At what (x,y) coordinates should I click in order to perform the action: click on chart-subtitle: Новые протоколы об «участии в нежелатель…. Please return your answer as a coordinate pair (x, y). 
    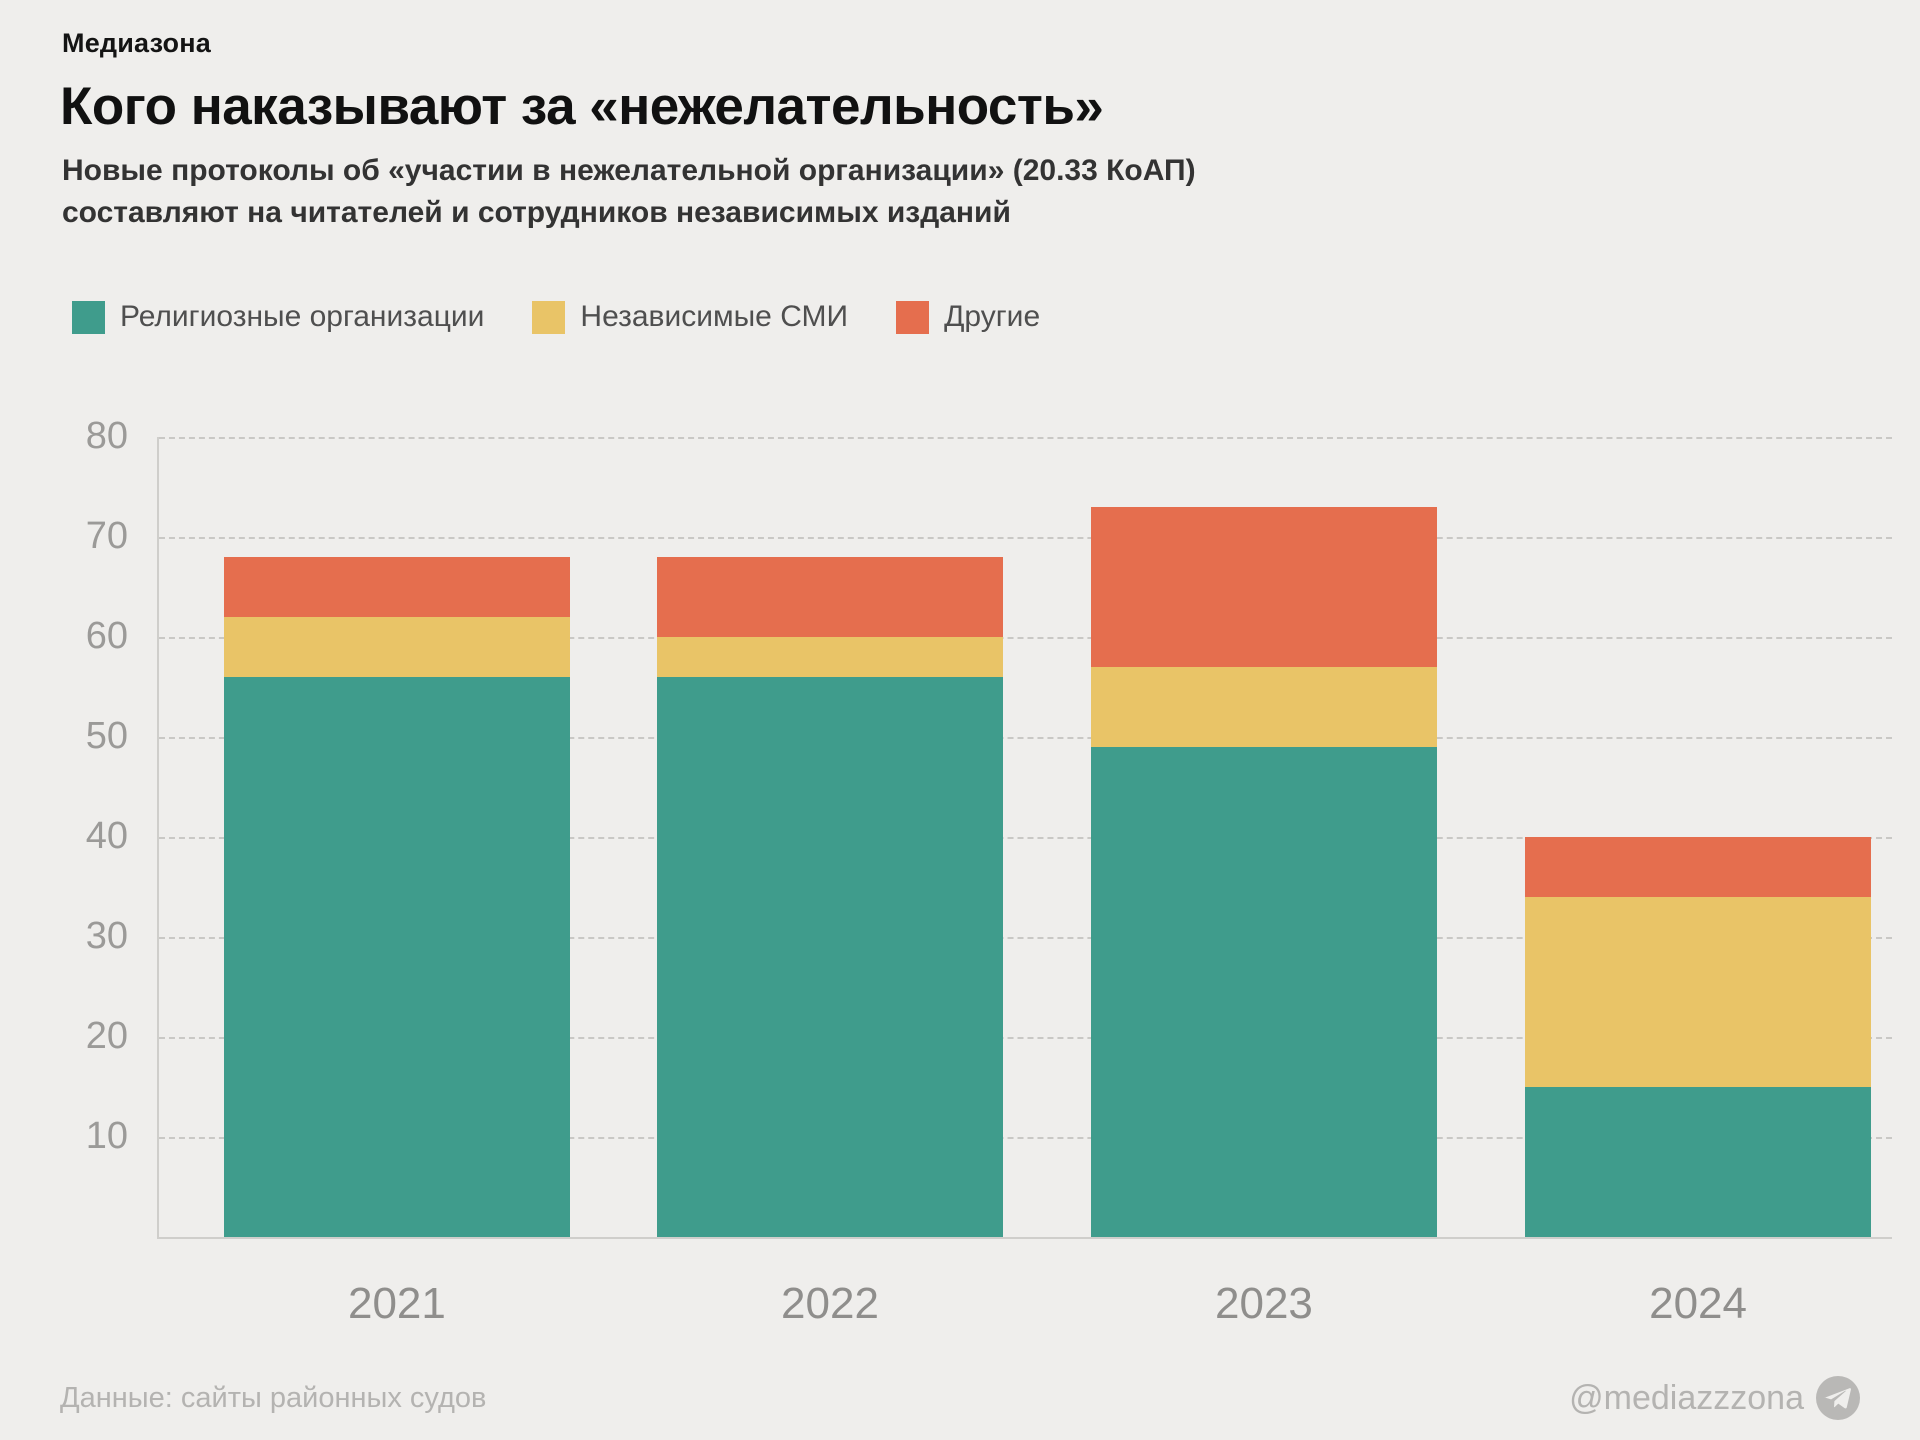
    Looking at the image, I should click on (762, 192).